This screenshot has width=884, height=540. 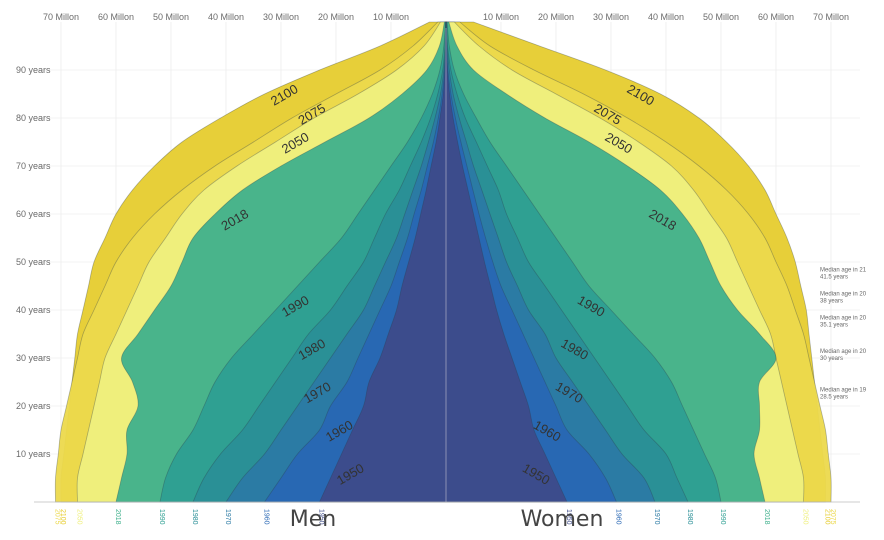 I want to click on x-tick-left: 40 Millon, so click(x=226, y=17).